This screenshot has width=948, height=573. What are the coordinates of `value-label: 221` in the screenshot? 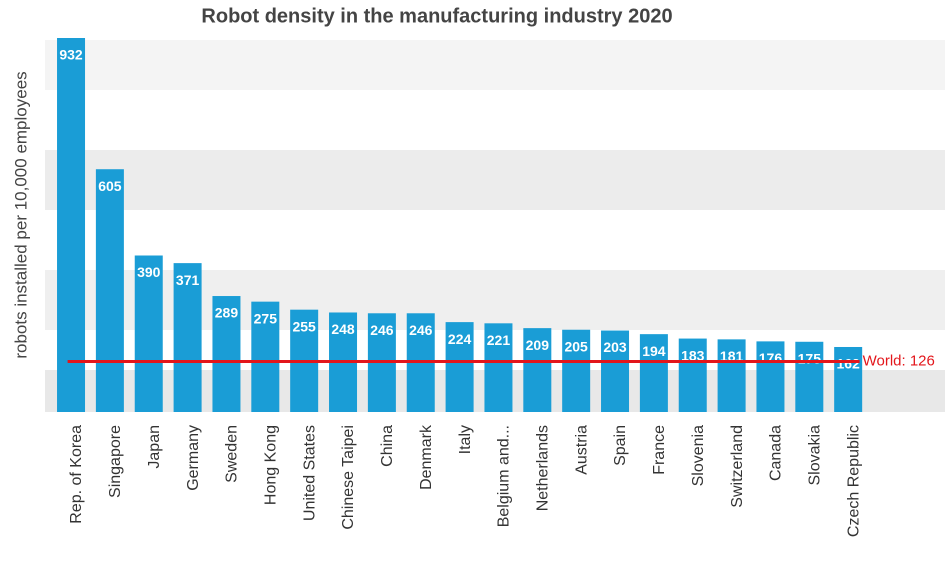 It's located at (499, 340).